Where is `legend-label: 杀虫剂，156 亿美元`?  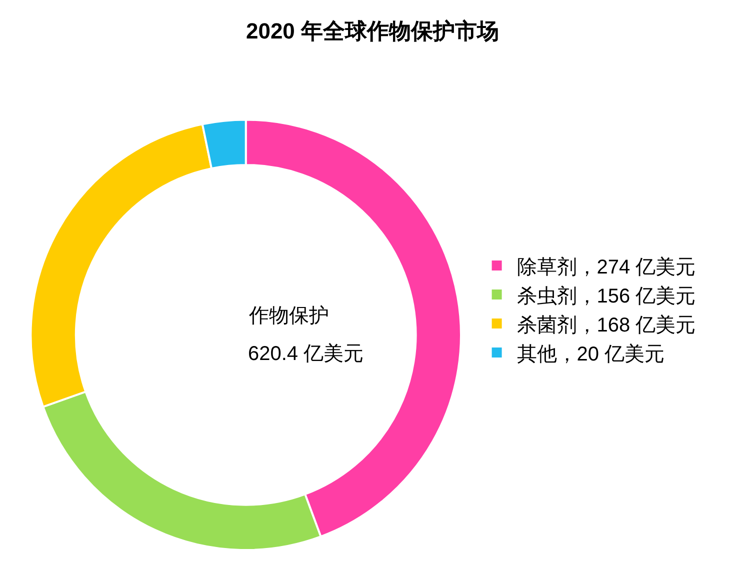
legend-label: 杀虫剂，156 亿美元 is located at coordinates (606, 296).